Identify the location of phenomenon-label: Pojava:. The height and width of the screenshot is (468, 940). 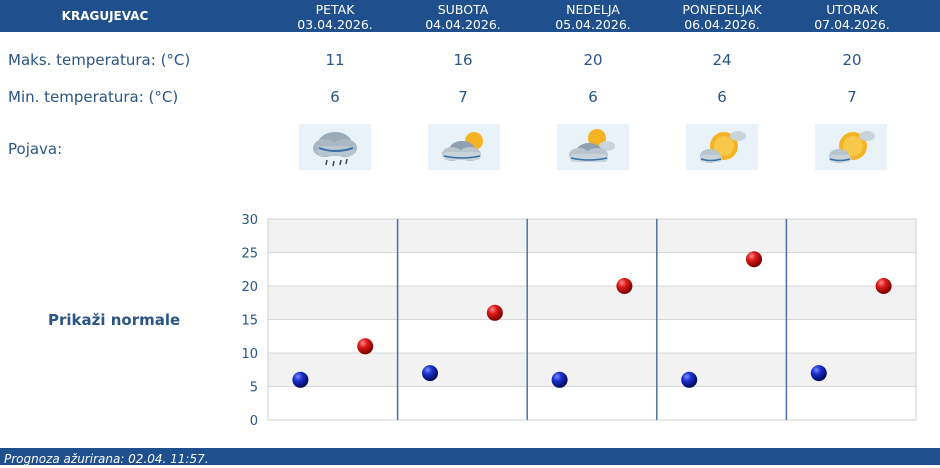
(35, 149).